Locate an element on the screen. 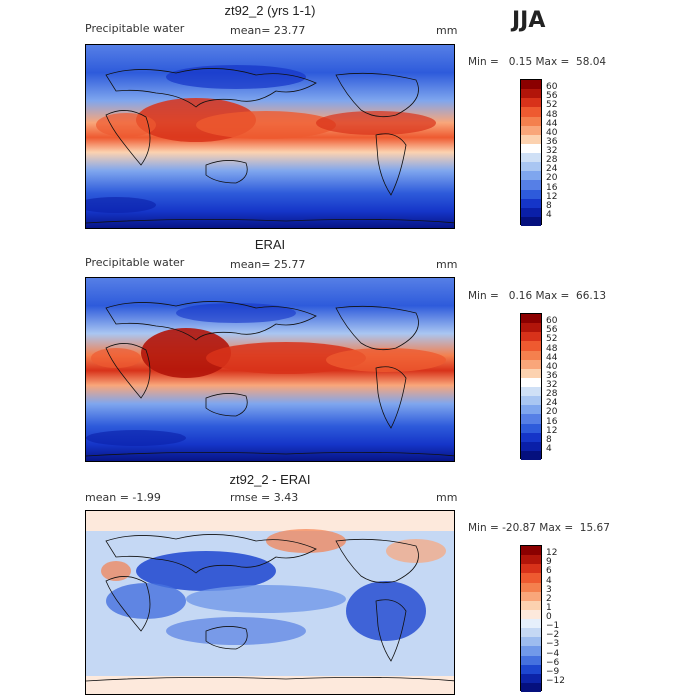 The width and height of the screenshot is (700, 700). season-label: JJA is located at coordinates (529, 20).